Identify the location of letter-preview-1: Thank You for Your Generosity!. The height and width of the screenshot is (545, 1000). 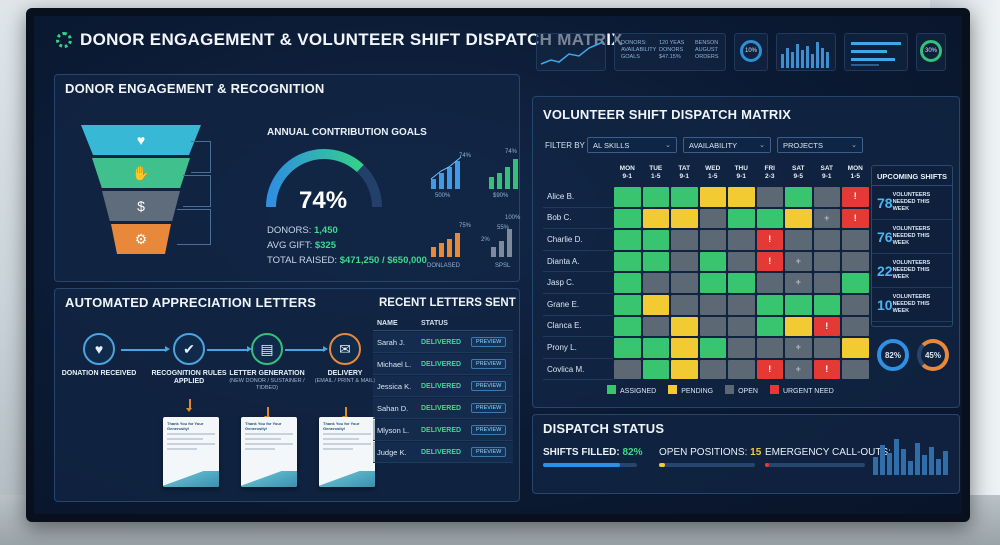
(191, 452).